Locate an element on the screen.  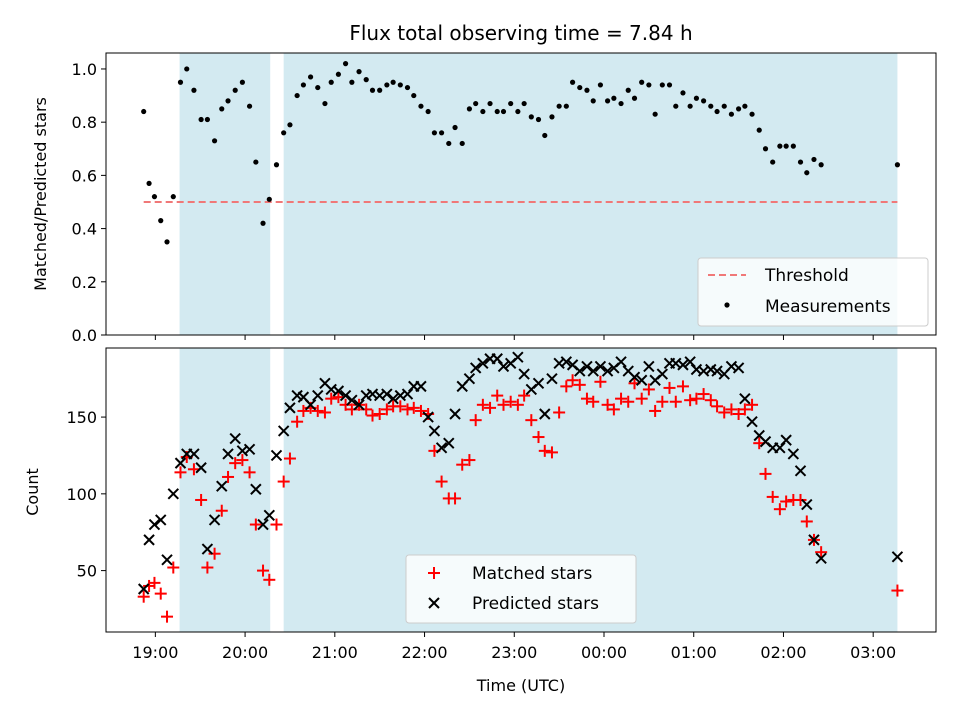
bottom-y-ticks: 50 100 150 is located at coordinates (86, 494).